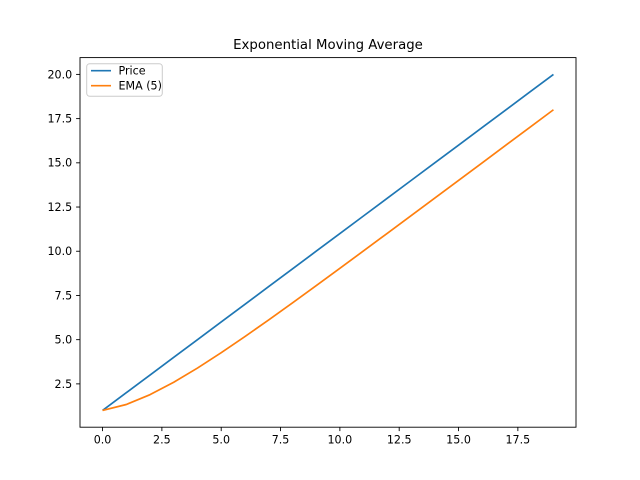  What do you see at coordinates (59, 251) in the screenshot?
I see `y-tick-label: 10.0` at bounding box center [59, 251].